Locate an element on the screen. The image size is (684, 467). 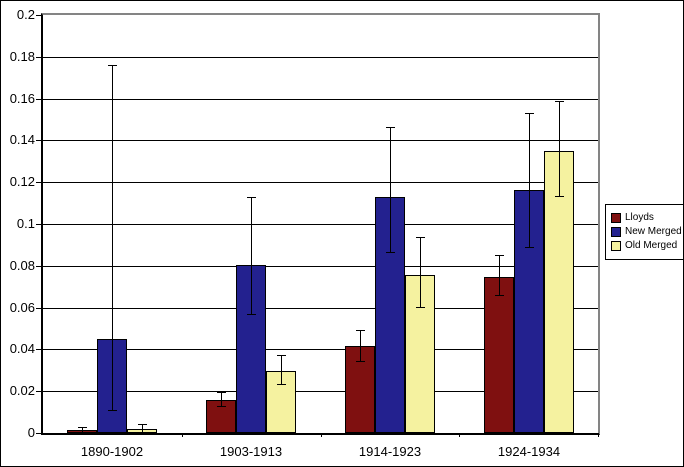
y-tick-label: 0.16 is located at coordinates (22, 98).